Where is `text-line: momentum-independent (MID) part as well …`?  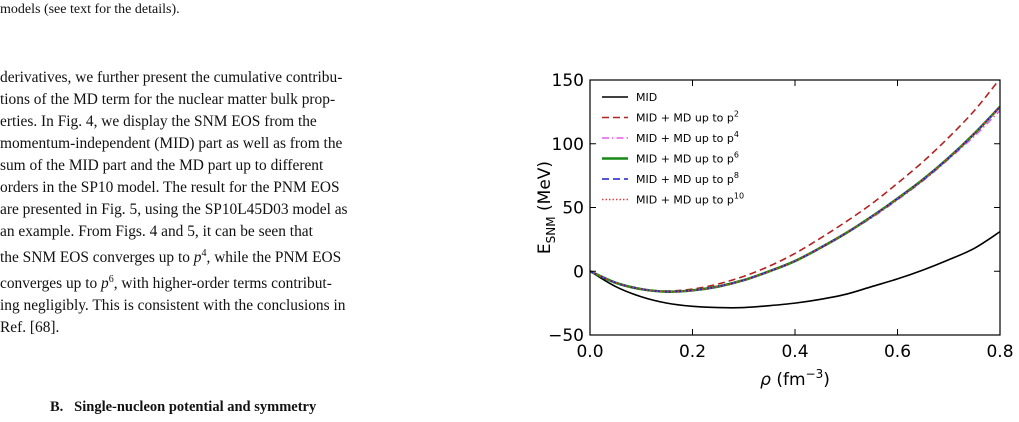 text-line: momentum-independent (MID) part as well … is located at coordinates (171, 143).